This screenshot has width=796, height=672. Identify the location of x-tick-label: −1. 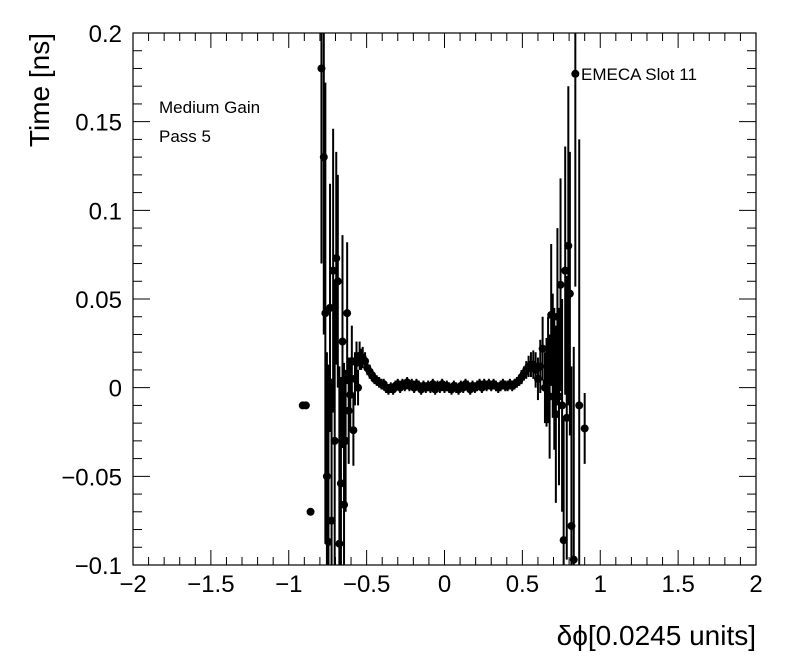
(288, 584).